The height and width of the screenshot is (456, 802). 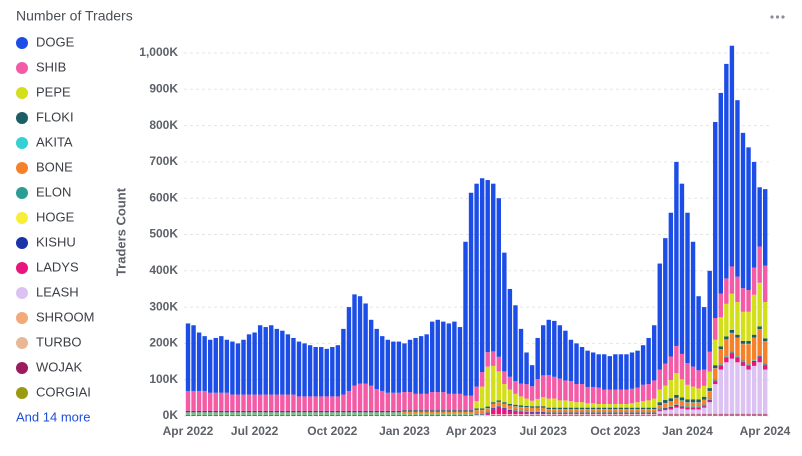 What do you see at coordinates (22, 143) in the screenshot?
I see `legend-marker` at bounding box center [22, 143].